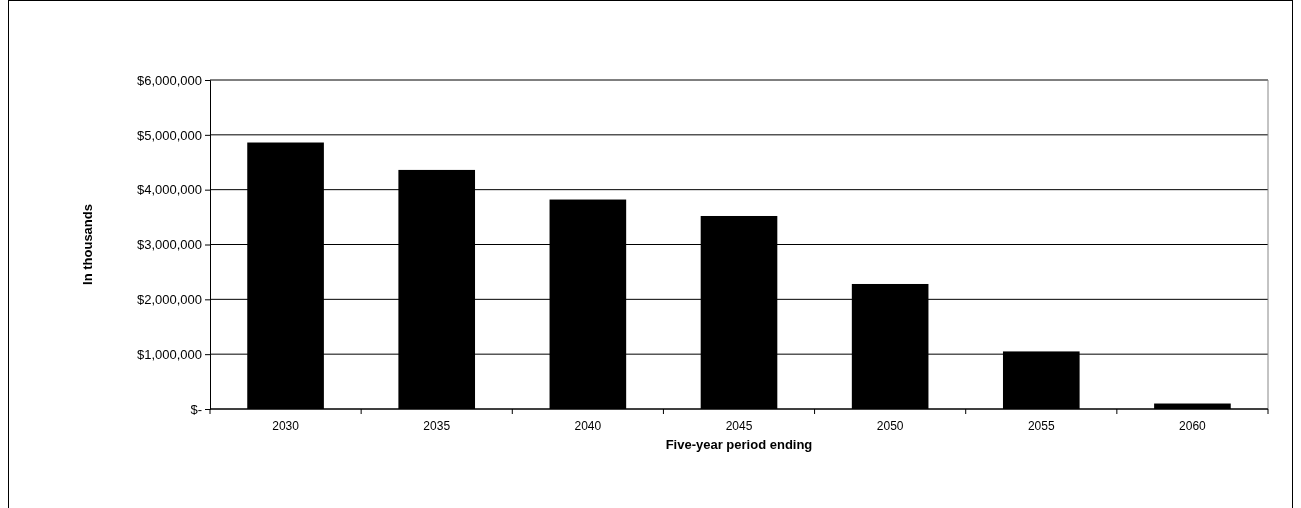 This screenshot has width=1301, height=508. Describe the element at coordinates (169, 80) in the screenshot. I see `y-tick-label: $6,000,000` at that location.